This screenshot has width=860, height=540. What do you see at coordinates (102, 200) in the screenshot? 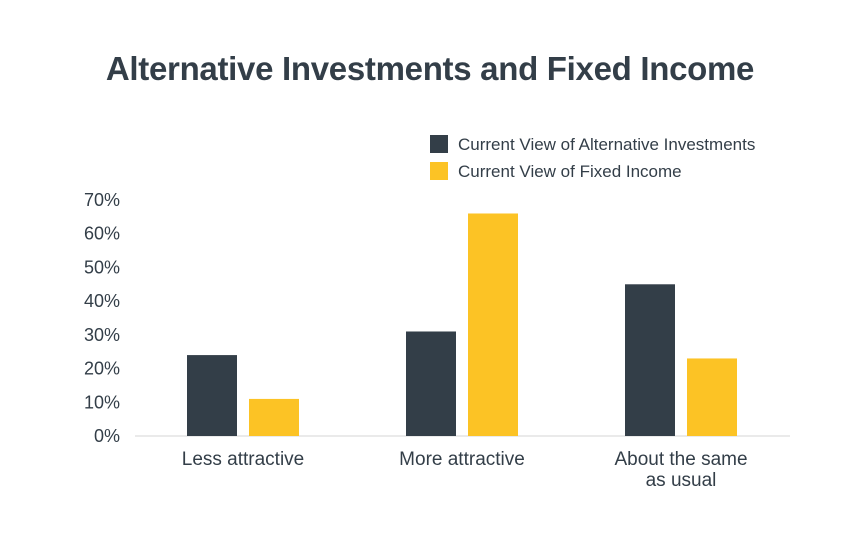
I see `y-tick-label: 70%` at bounding box center [102, 200].